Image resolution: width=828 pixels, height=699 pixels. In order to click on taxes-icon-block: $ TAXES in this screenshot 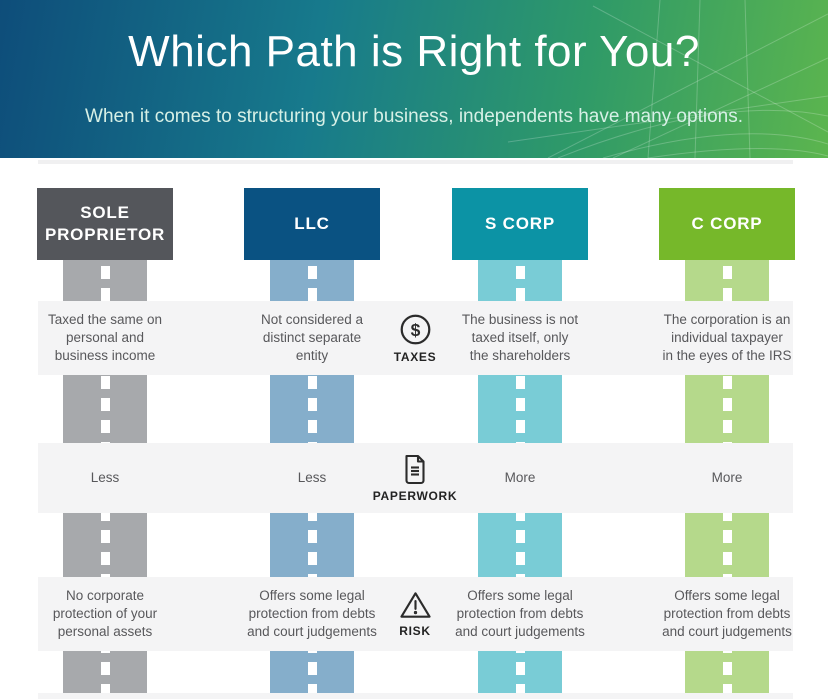, I will do `click(415, 338)`.